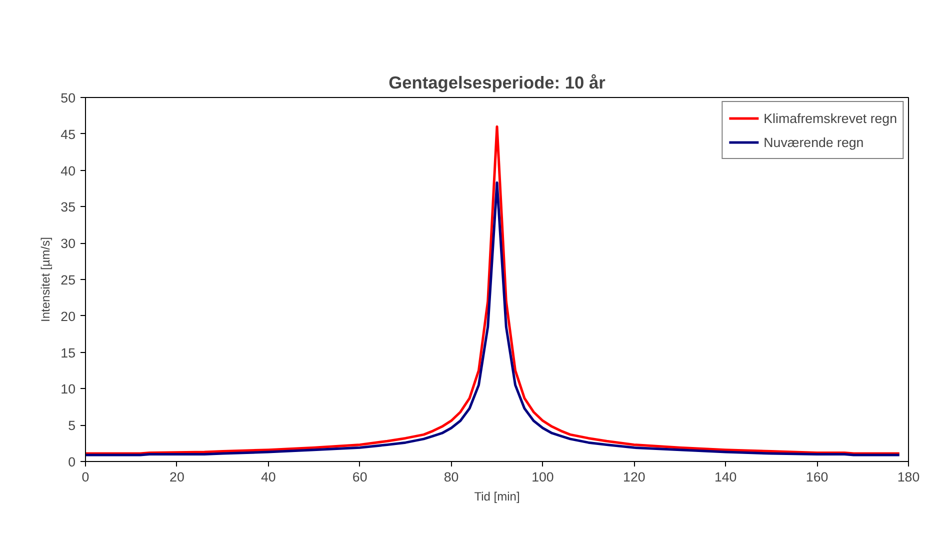  What do you see at coordinates (725, 477) in the screenshot?
I see `x-tick-label: 140` at bounding box center [725, 477].